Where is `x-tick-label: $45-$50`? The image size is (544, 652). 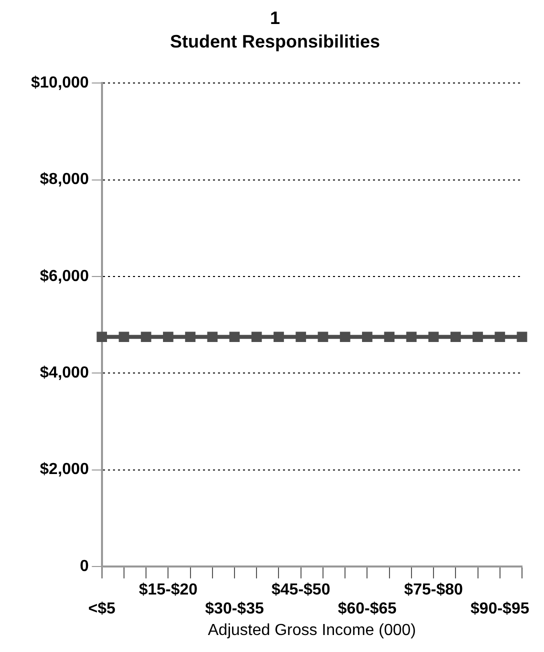
x-tick-label: $45-$50 is located at coordinates (301, 589).